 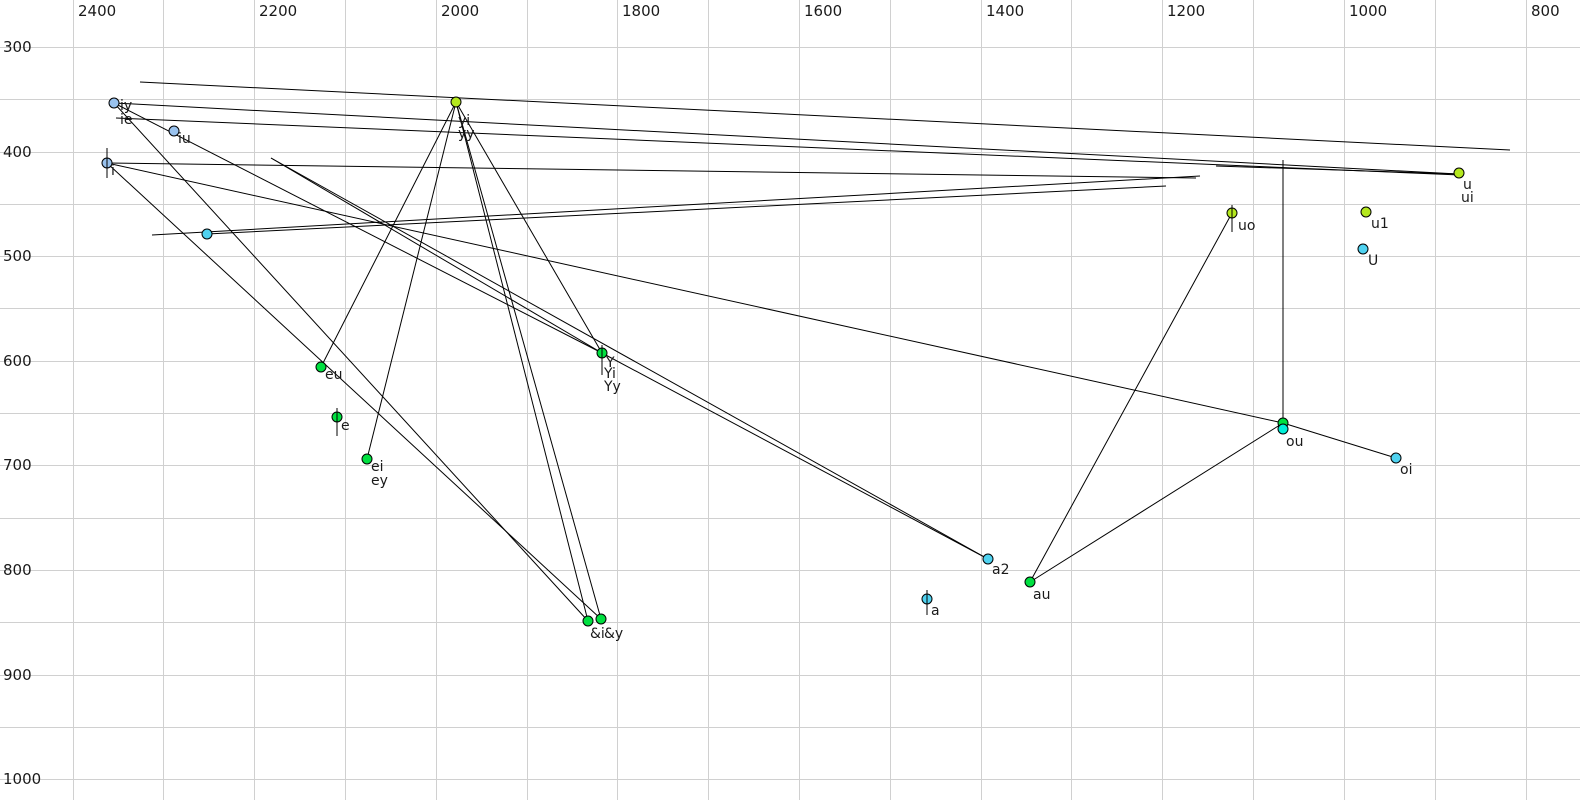 I want to click on y-tick-label-500: 500, so click(x=17, y=256).